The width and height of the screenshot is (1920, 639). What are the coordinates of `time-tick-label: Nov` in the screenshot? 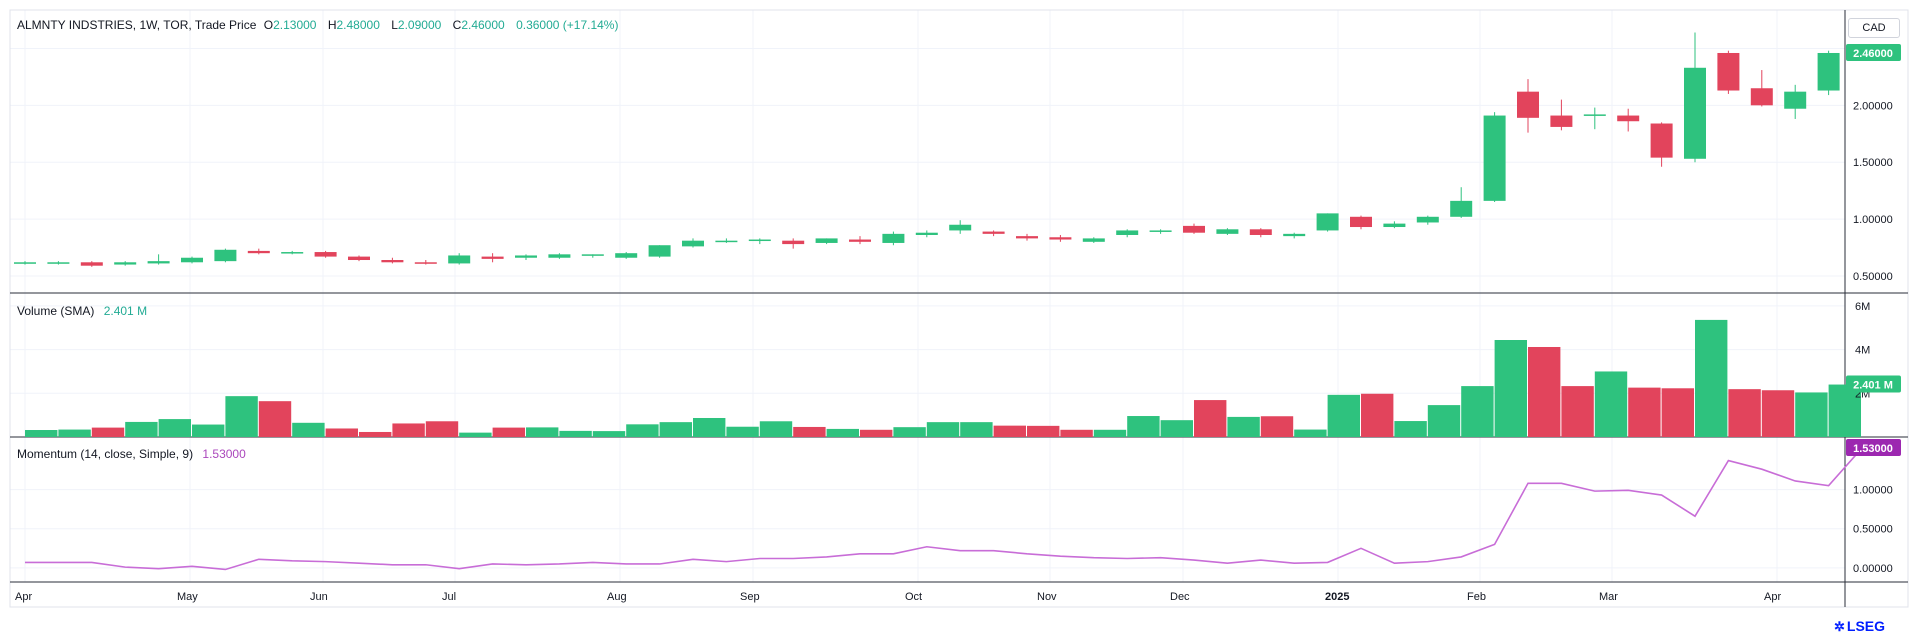 It's located at (1047, 597).